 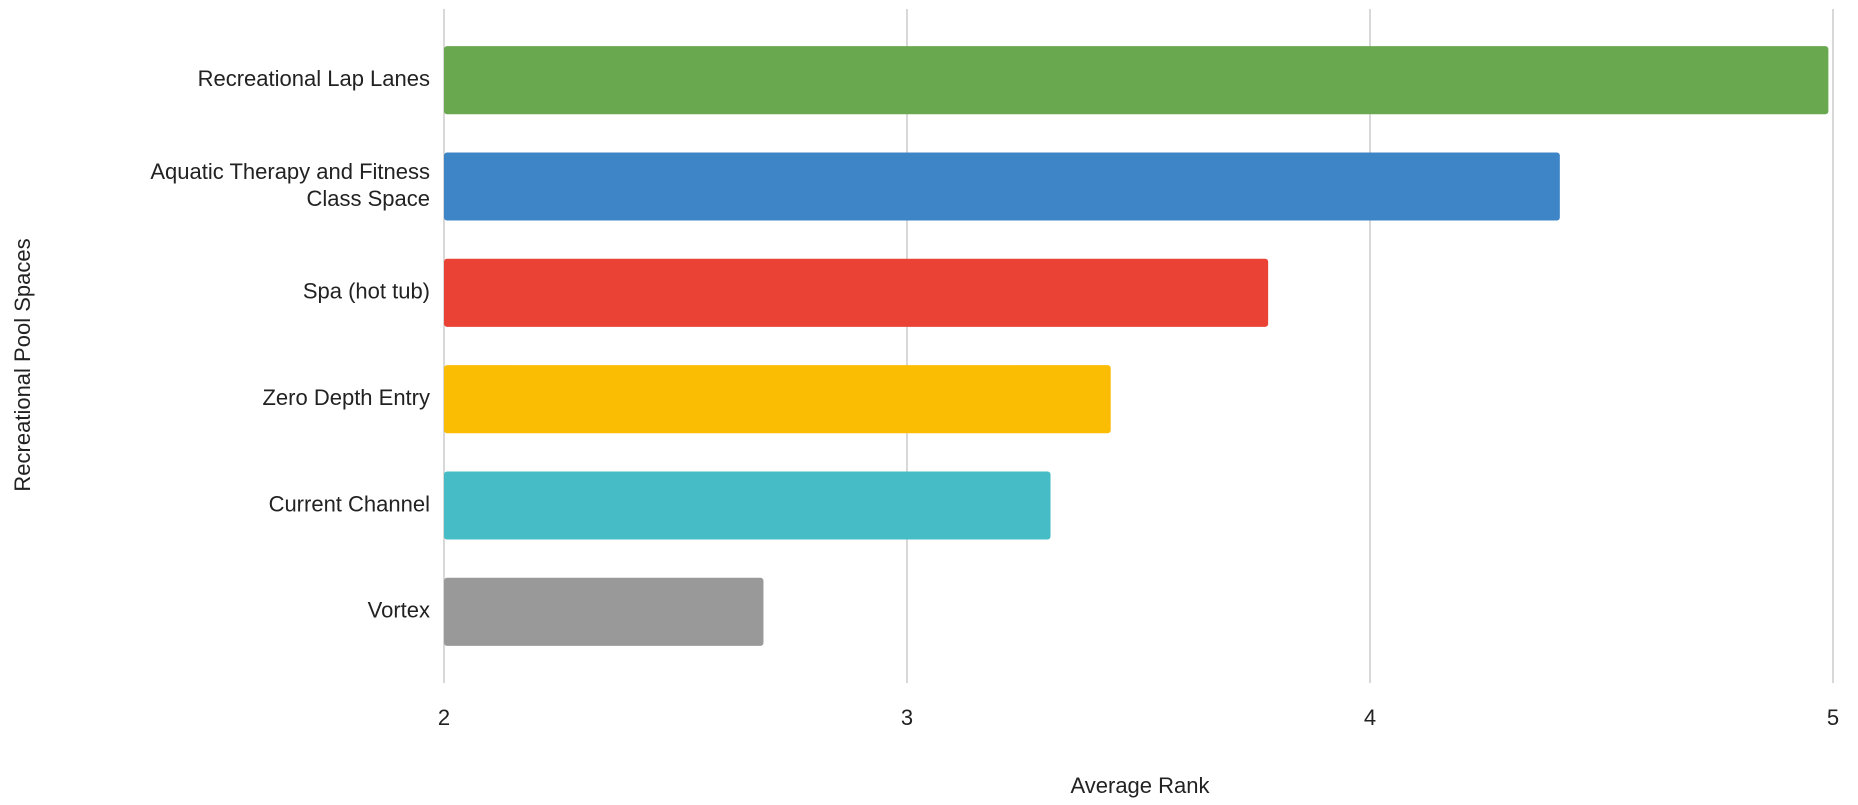 What do you see at coordinates (22, 364) in the screenshot?
I see `y-axis-title: Recreational Pool Spaces` at bounding box center [22, 364].